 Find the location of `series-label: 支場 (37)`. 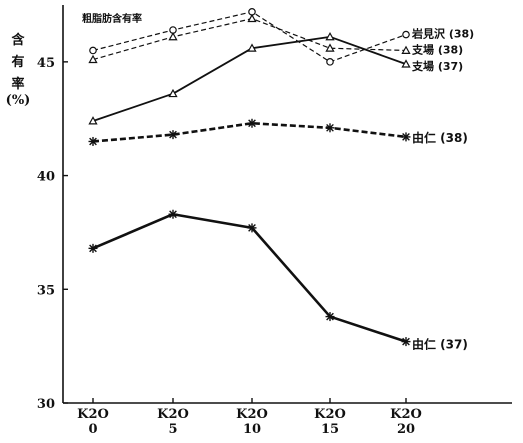

series-label: 支場 (37) is located at coordinates (437, 66).